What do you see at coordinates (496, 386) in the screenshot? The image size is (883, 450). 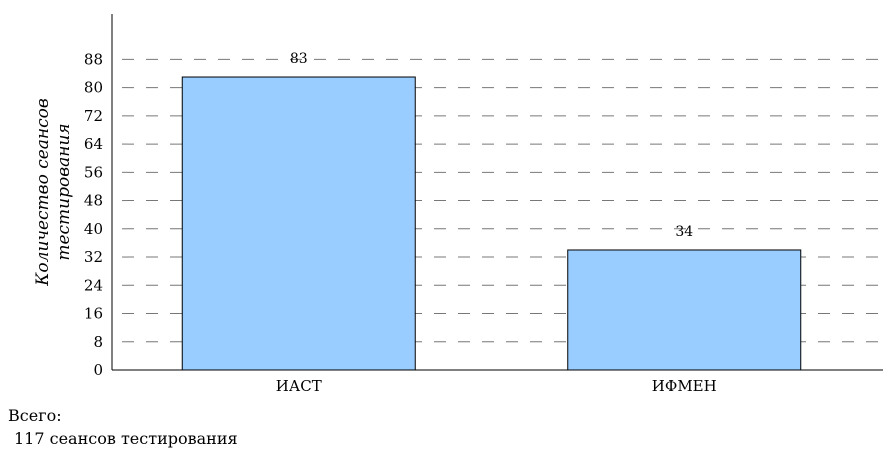 I see `x-tick-labels: ИАСТ ИФМЕН` at bounding box center [496, 386].